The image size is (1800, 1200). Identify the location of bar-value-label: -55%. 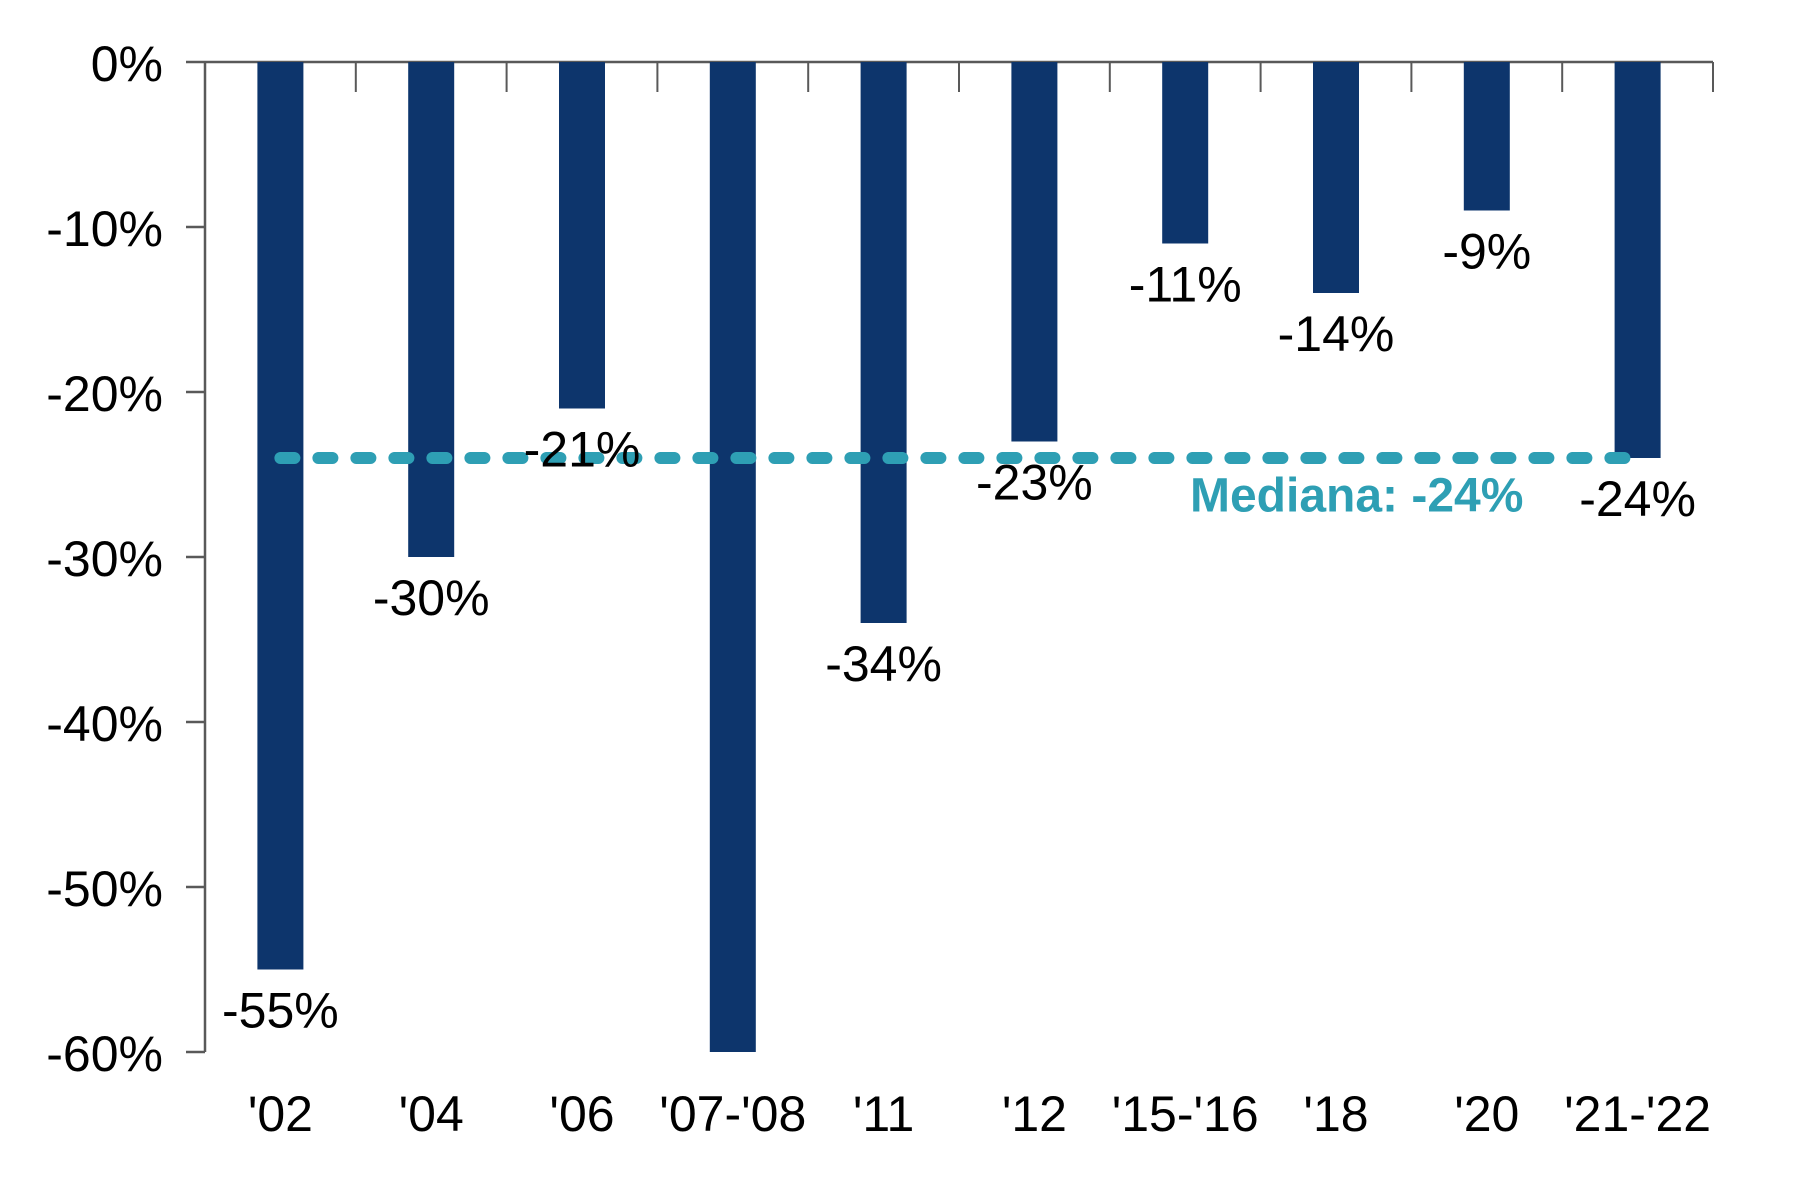
(280, 1011).